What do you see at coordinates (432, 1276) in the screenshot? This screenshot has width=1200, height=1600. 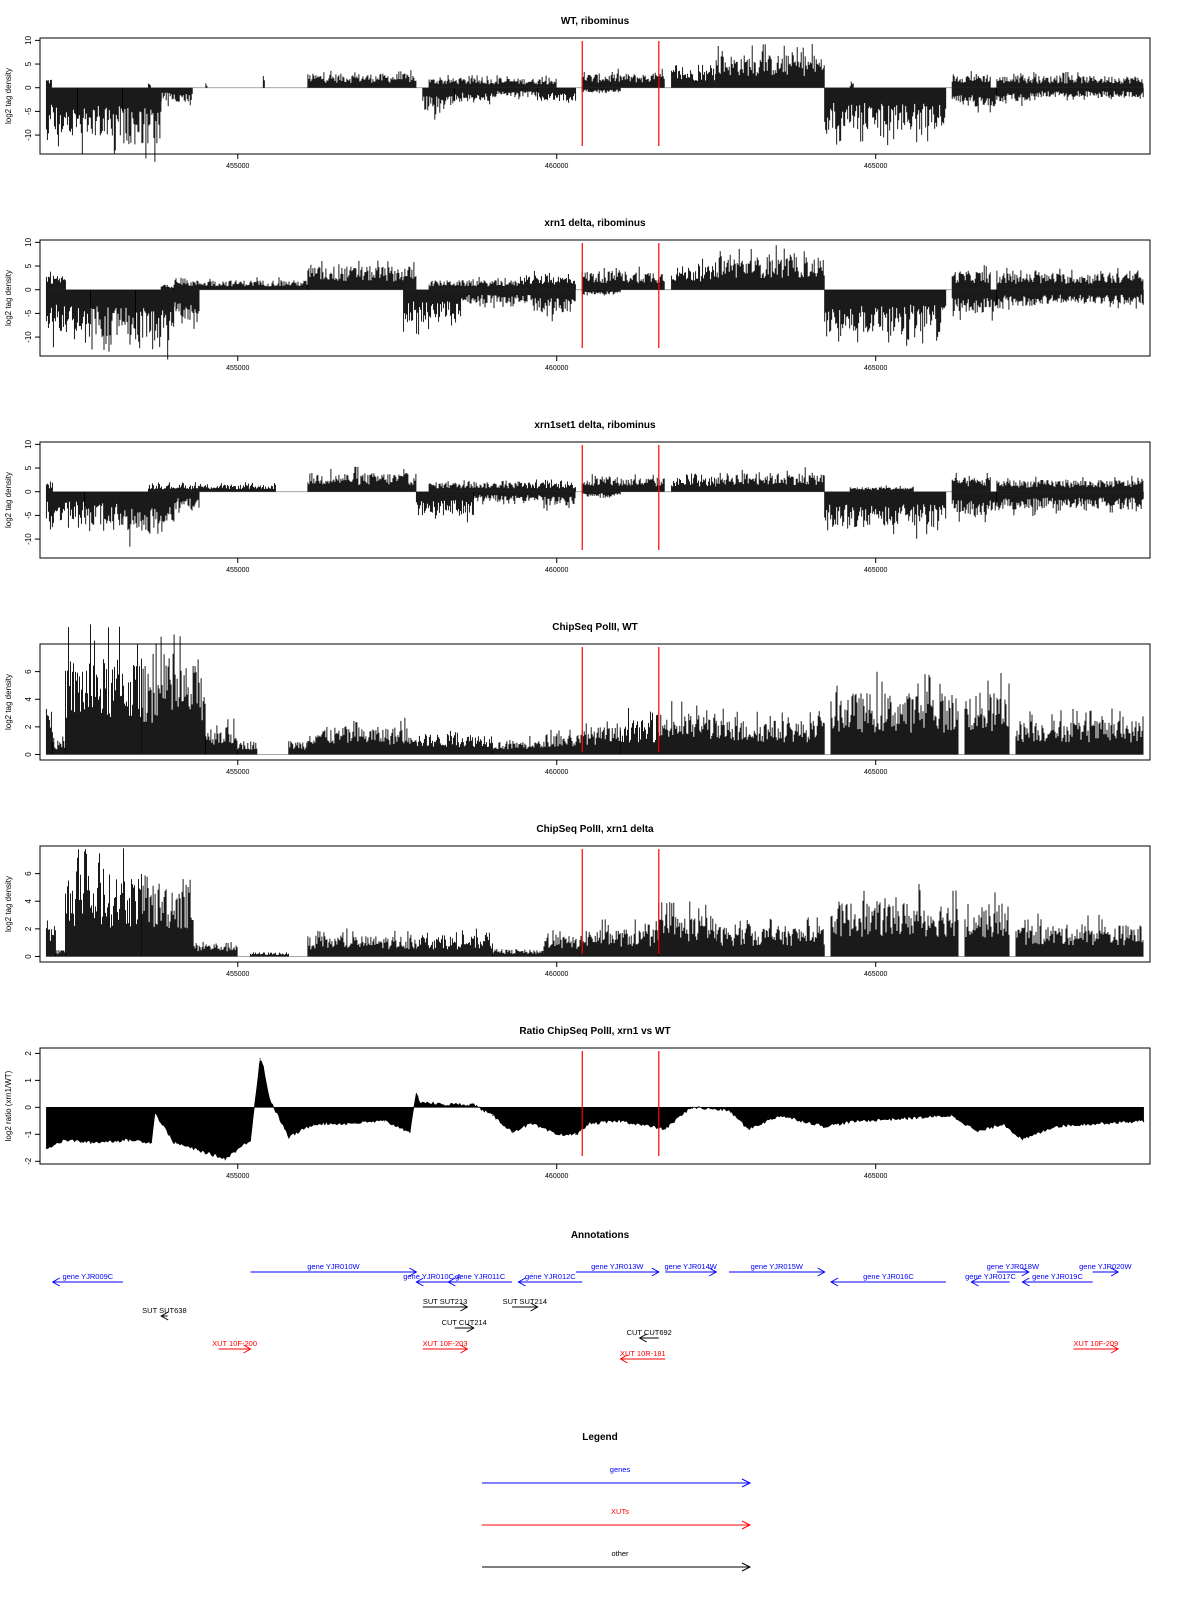 I see `feature-label: gene YJR010C-A` at bounding box center [432, 1276].